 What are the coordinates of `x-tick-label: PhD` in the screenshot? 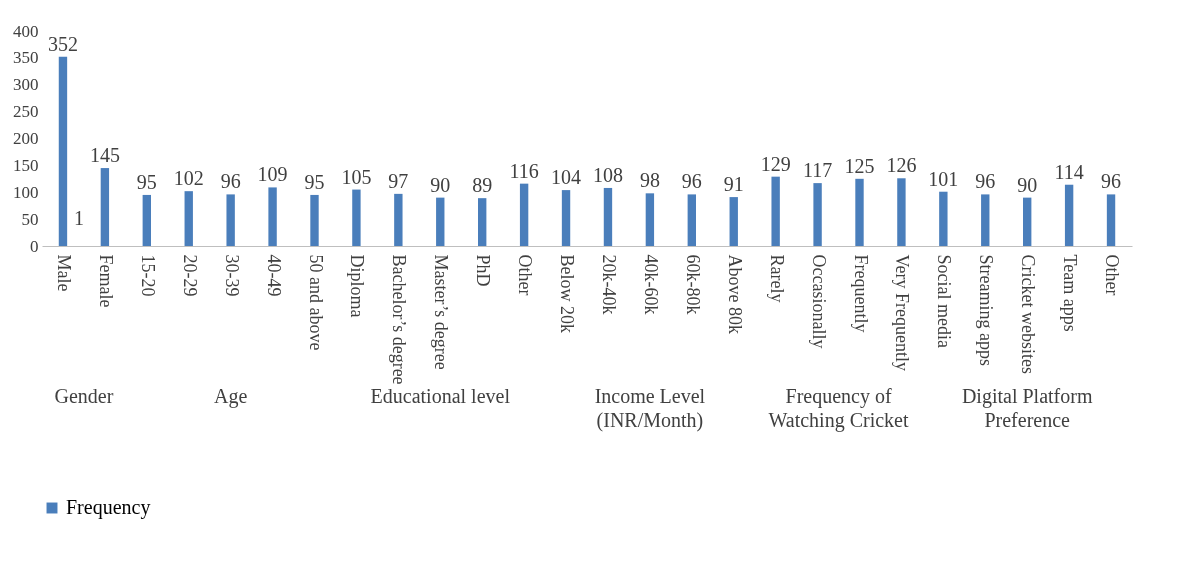 It's located at (483, 270).